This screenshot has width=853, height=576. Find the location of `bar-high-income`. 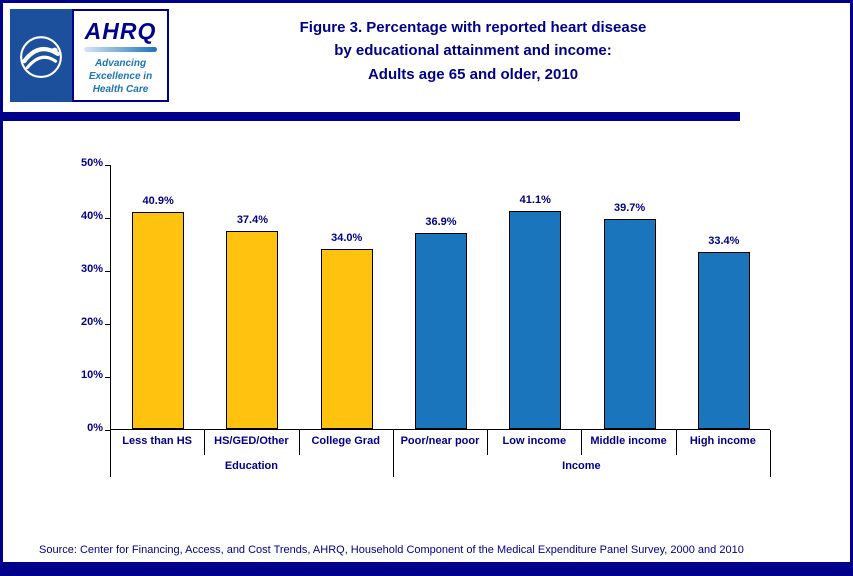

bar-high-income is located at coordinates (723, 340).